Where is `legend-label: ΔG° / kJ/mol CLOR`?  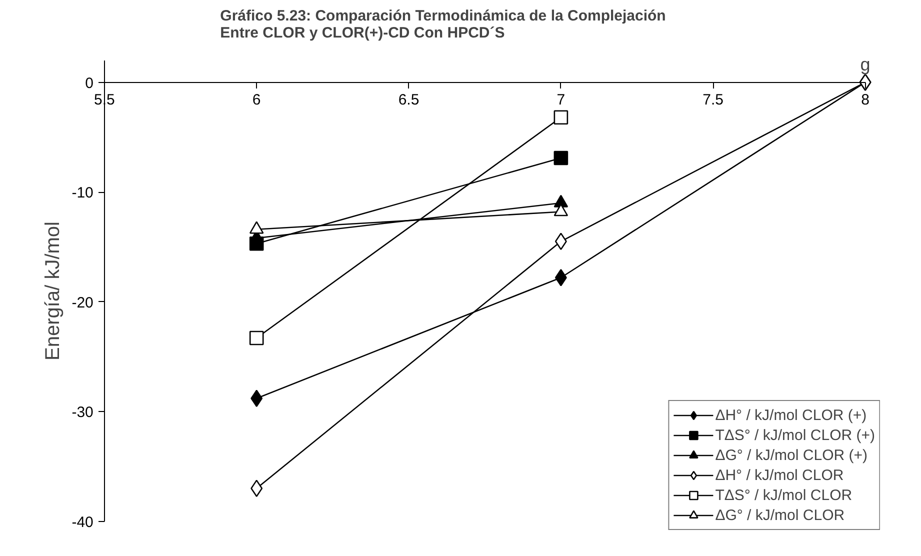
legend-label: ΔG° / kJ/mol CLOR is located at coordinates (780, 515).